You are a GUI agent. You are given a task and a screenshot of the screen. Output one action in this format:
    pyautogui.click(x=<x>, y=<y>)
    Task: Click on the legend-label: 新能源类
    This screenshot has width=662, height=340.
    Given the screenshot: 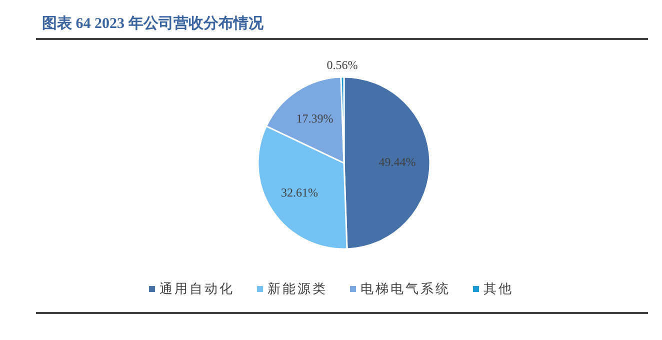 What is the action you would take?
    pyautogui.click(x=297, y=289)
    